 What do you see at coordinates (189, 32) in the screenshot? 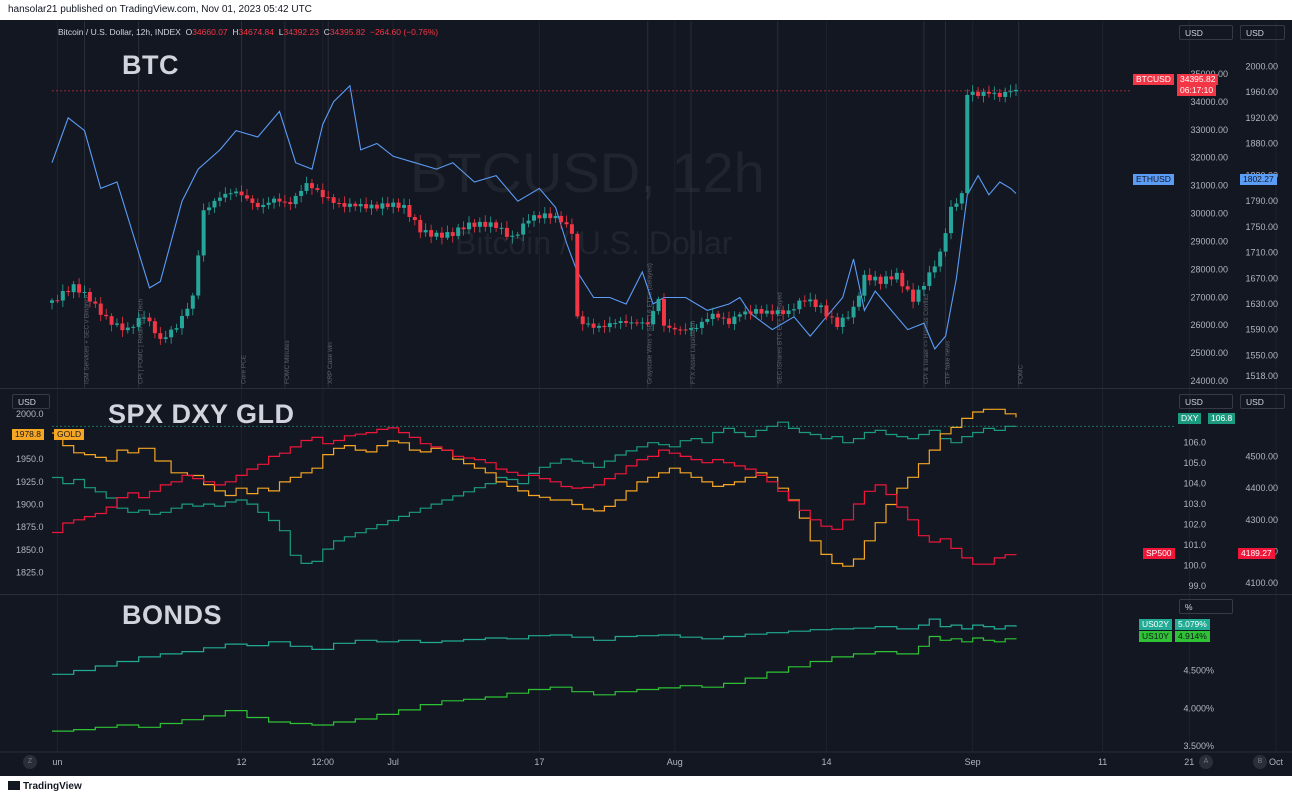
I see `open-label: O` at bounding box center [189, 32].